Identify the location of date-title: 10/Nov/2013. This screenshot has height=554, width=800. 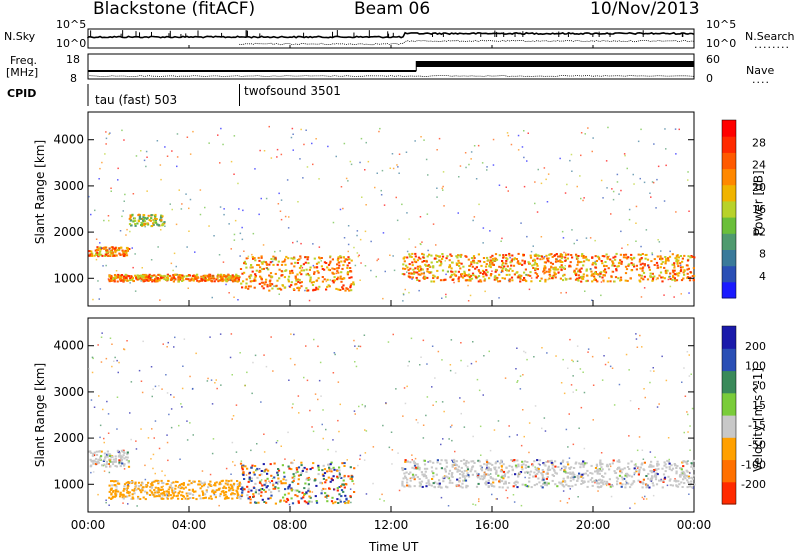
(645, 9).